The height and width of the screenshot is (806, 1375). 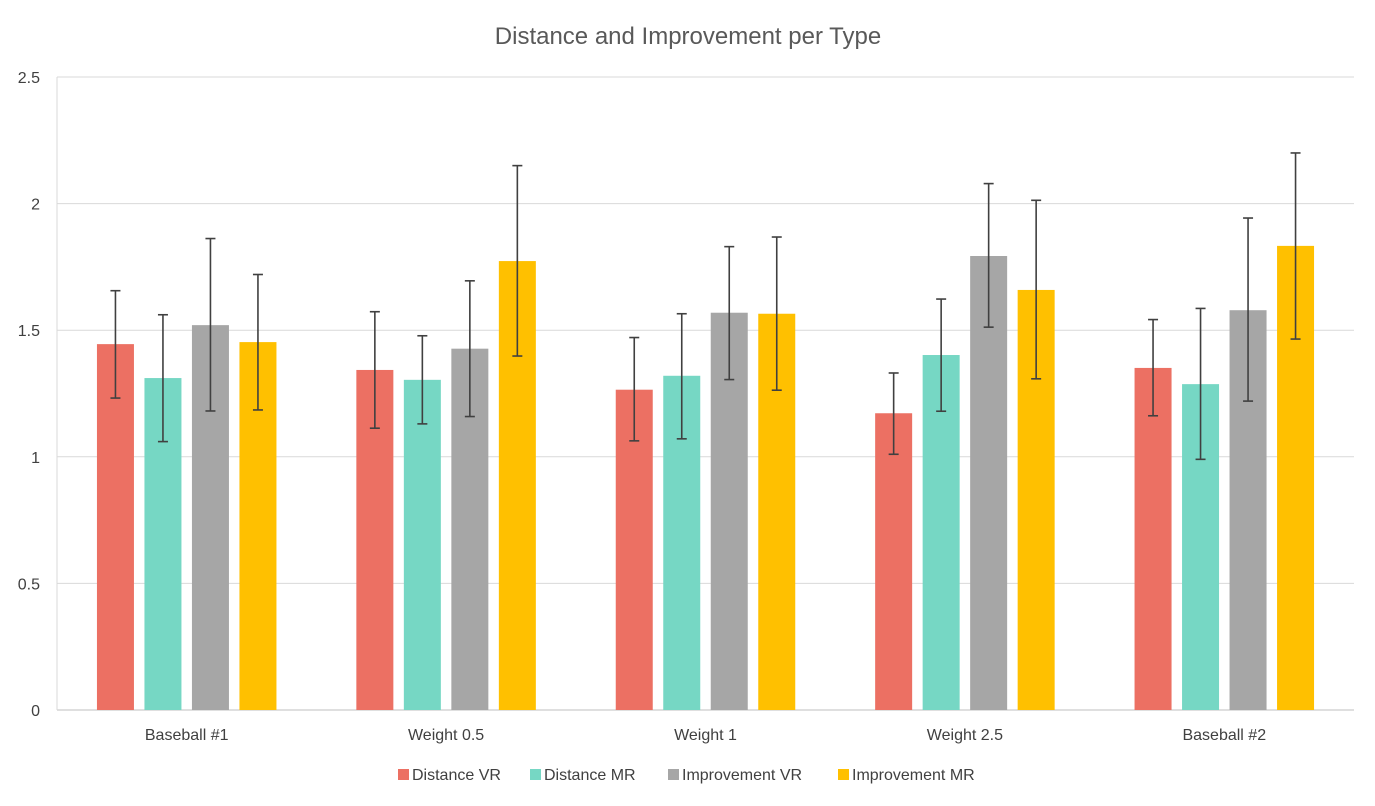 I want to click on legend-item: Distance MR, so click(x=583, y=775).